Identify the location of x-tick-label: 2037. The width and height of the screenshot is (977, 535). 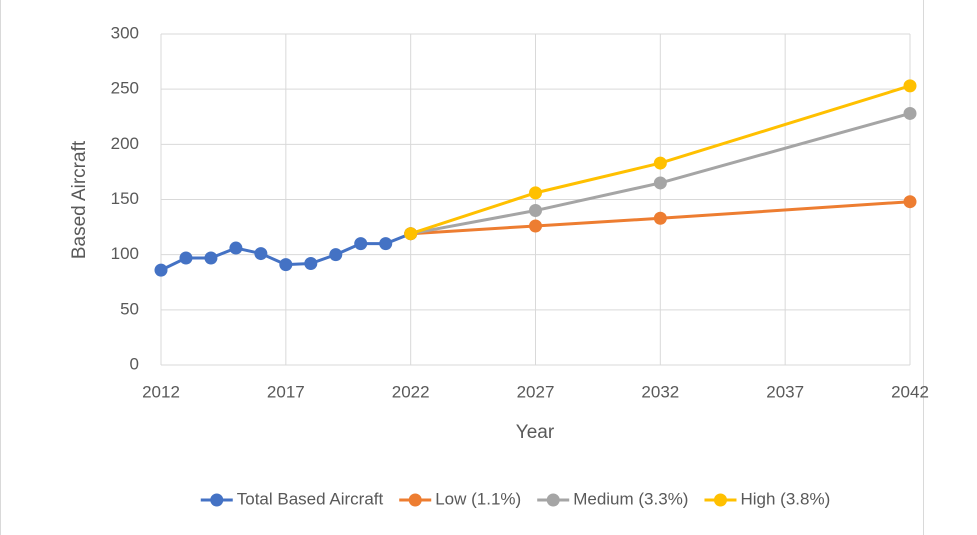
(785, 391).